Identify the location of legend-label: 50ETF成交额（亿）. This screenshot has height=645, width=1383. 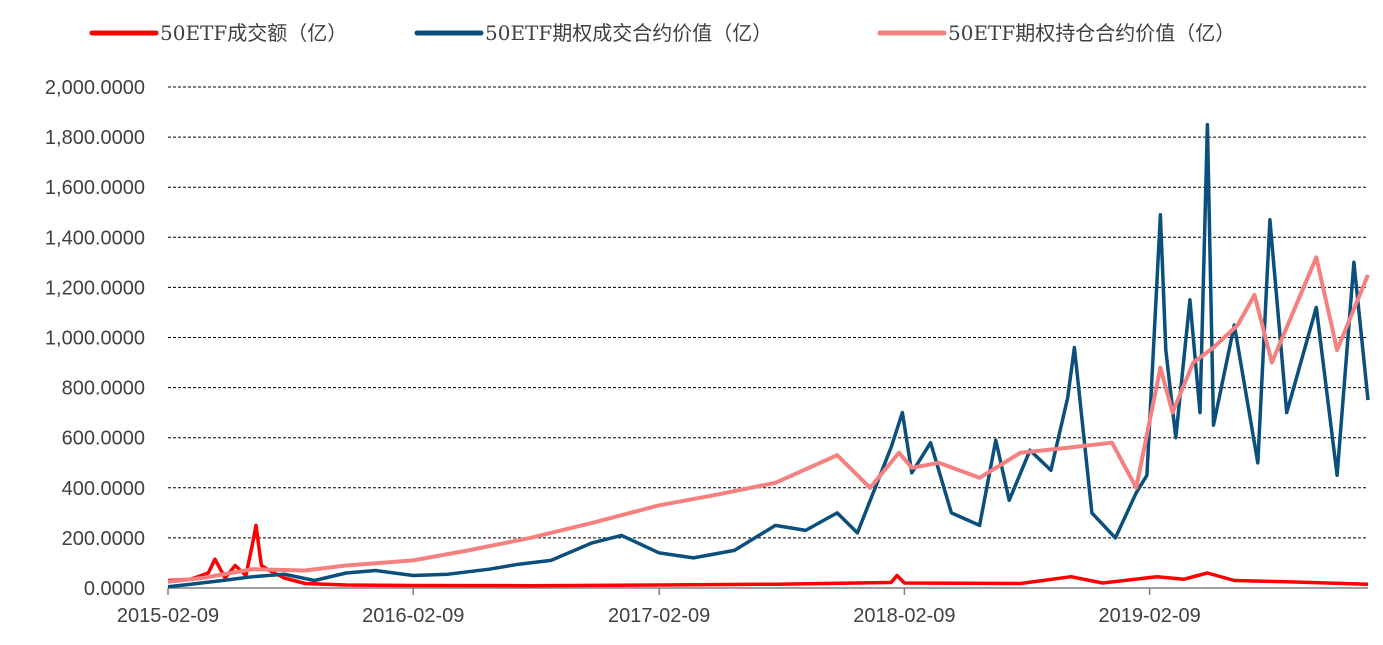
(253, 33).